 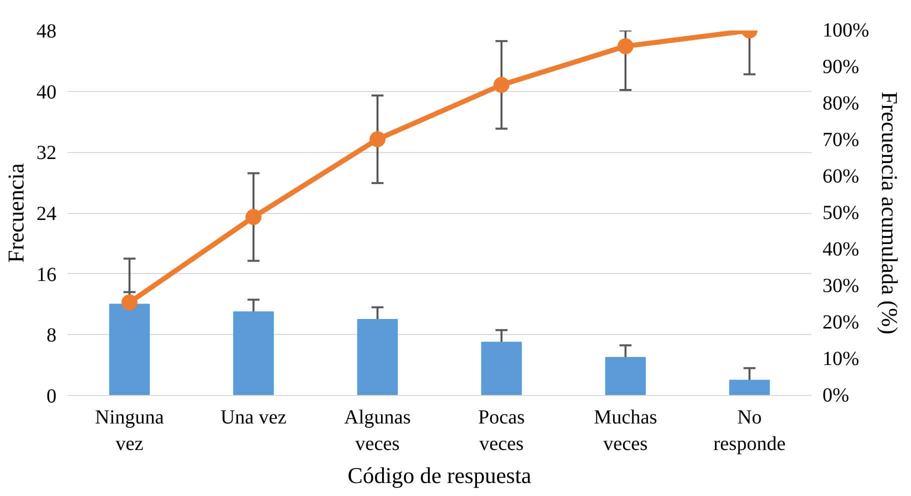 I want to click on y-axis-title: Frecuencia, so click(x=16, y=213).